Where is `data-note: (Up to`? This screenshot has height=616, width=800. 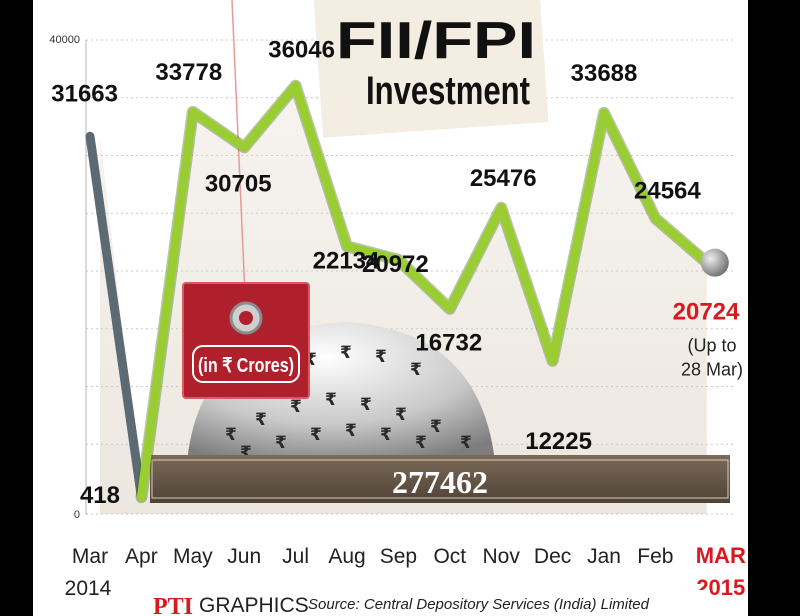 data-note: (Up to is located at coordinates (711, 346).